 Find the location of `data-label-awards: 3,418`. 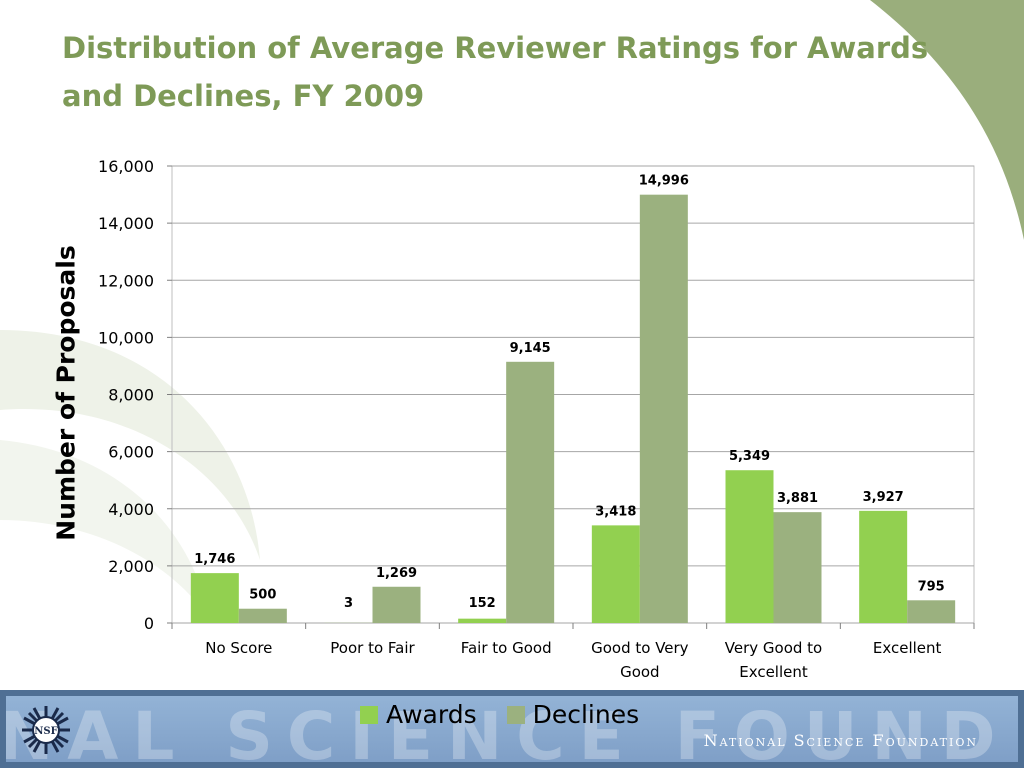

data-label-awards: 3,418 is located at coordinates (615, 511).